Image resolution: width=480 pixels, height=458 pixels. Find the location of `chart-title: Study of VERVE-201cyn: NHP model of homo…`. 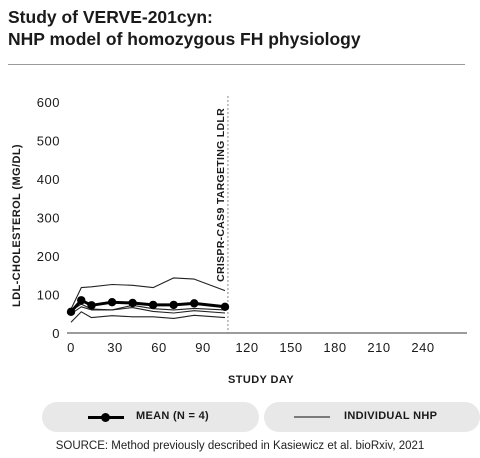

chart-title: Study of VERVE-201cyn: NHP model of homo… is located at coordinates (184, 28).